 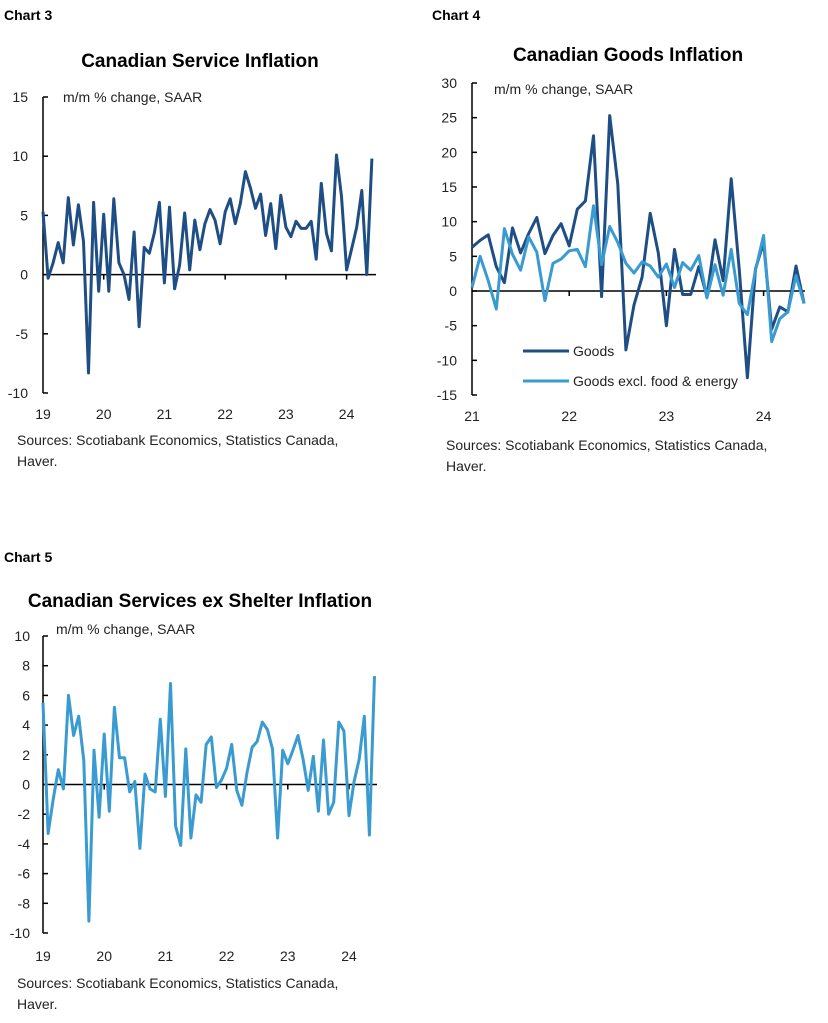 What do you see at coordinates (449, 118) in the screenshot?
I see `y-tick-label: 25` at bounding box center [449, 118].